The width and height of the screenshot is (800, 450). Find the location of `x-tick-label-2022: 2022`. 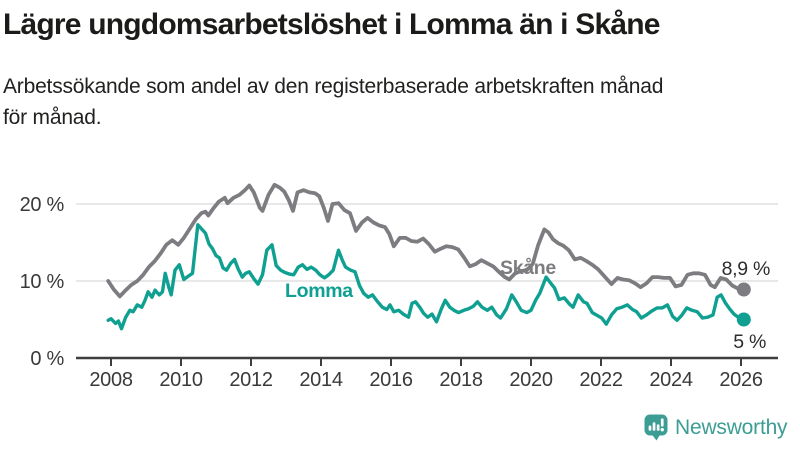

x-tick-label-2022: 2022 is located at coordinates (600, 380).